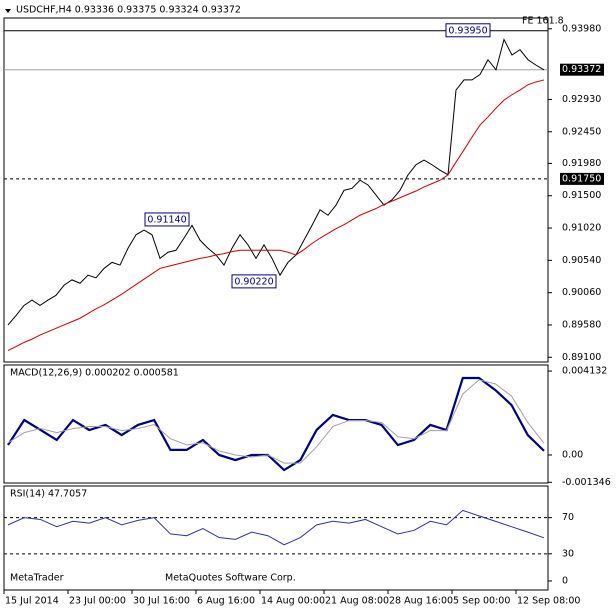 The height and width of the screenshot is (611, 616). I want to click on y-tick-label: 0.89580, so click(581, 324).